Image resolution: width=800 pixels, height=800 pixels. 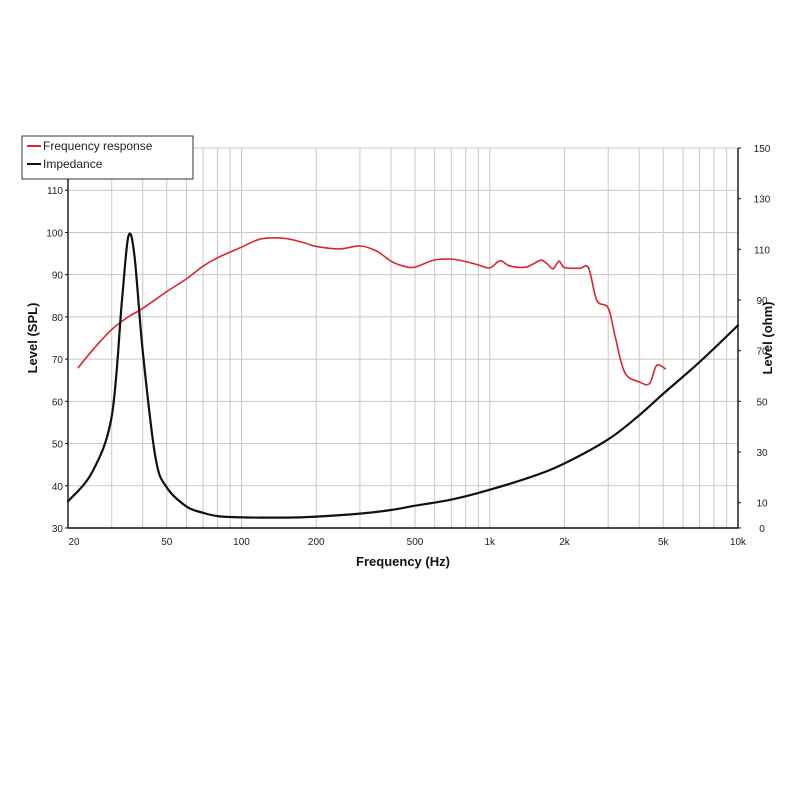 What do you see at coordinates (762, 149) in the screenshot?
I see `y2-tick-label-8: 150` at bounding box center [762, 149].